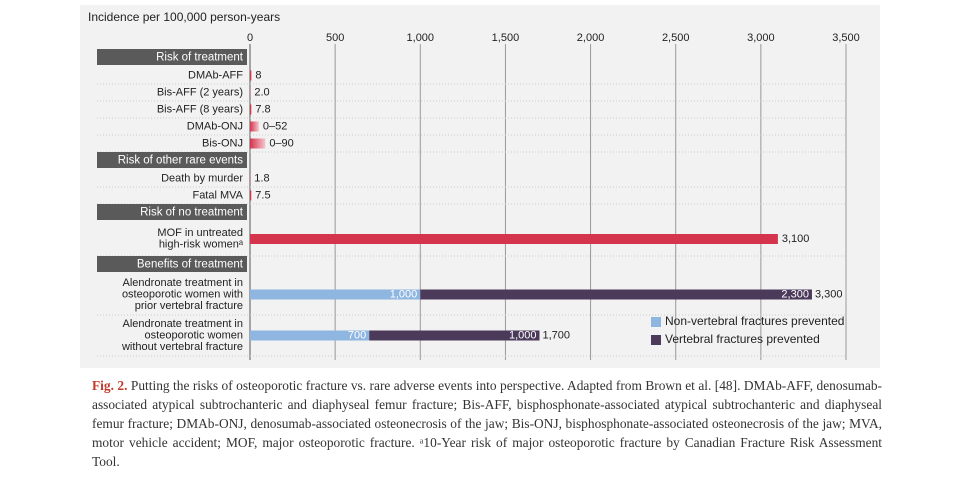  Describe the element at coordinates (261, 92) in the screenshot. I see `value-label: 2.0` at that location.